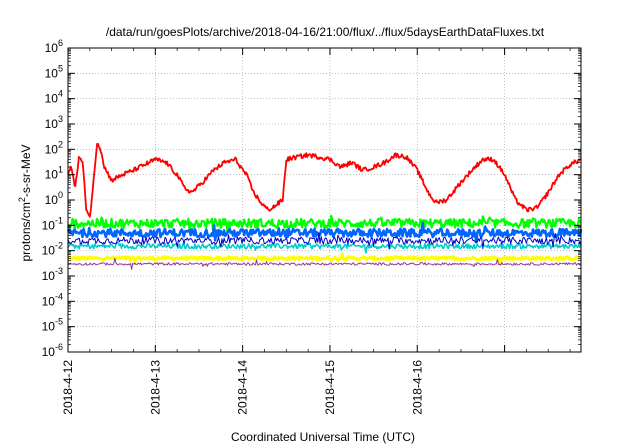 This screenshot has height=448, width=640. I want to click on y-tick-label: 10⁶, so click(54, 46).